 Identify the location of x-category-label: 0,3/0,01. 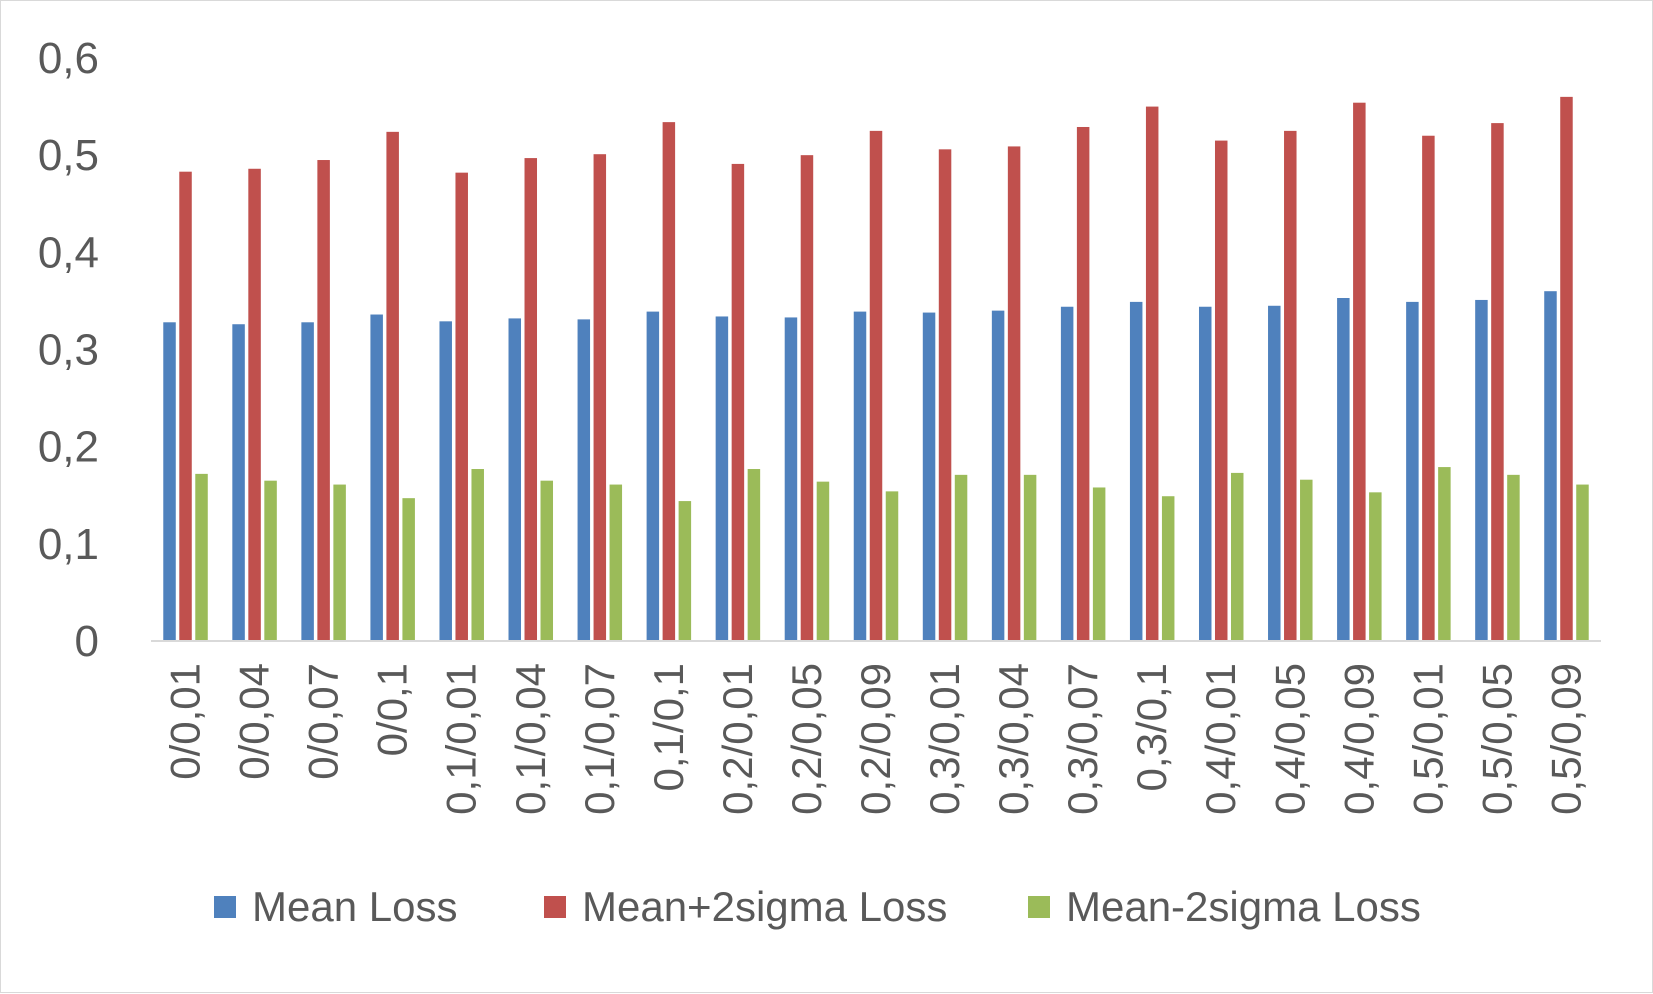
(944, 739).